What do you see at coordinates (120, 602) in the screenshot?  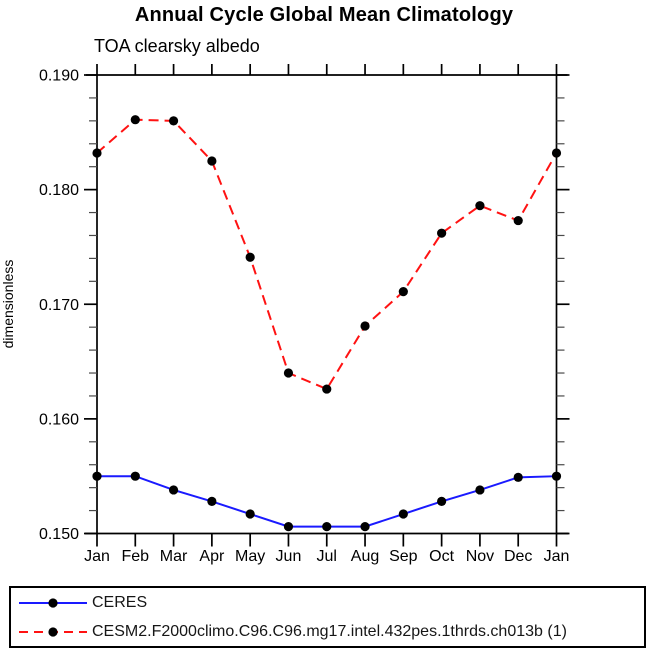 I see `legend-label-ceres: CERES` at bounding box center [120, 602].